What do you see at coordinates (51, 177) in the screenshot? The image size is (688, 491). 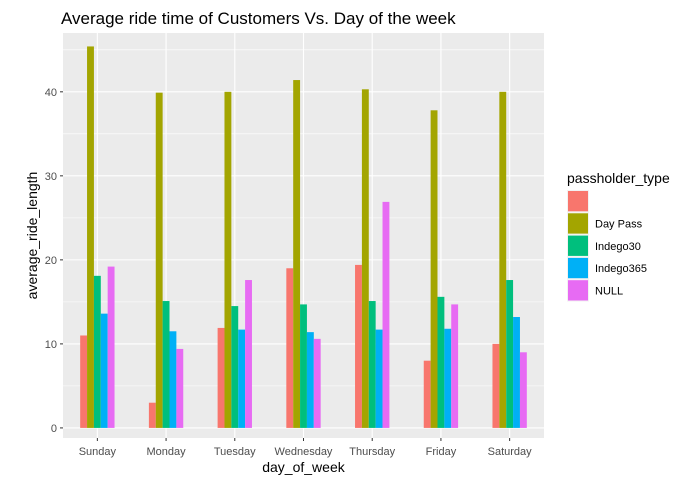 I see `y-tick-label: 30` at bounding box center [51, 177].